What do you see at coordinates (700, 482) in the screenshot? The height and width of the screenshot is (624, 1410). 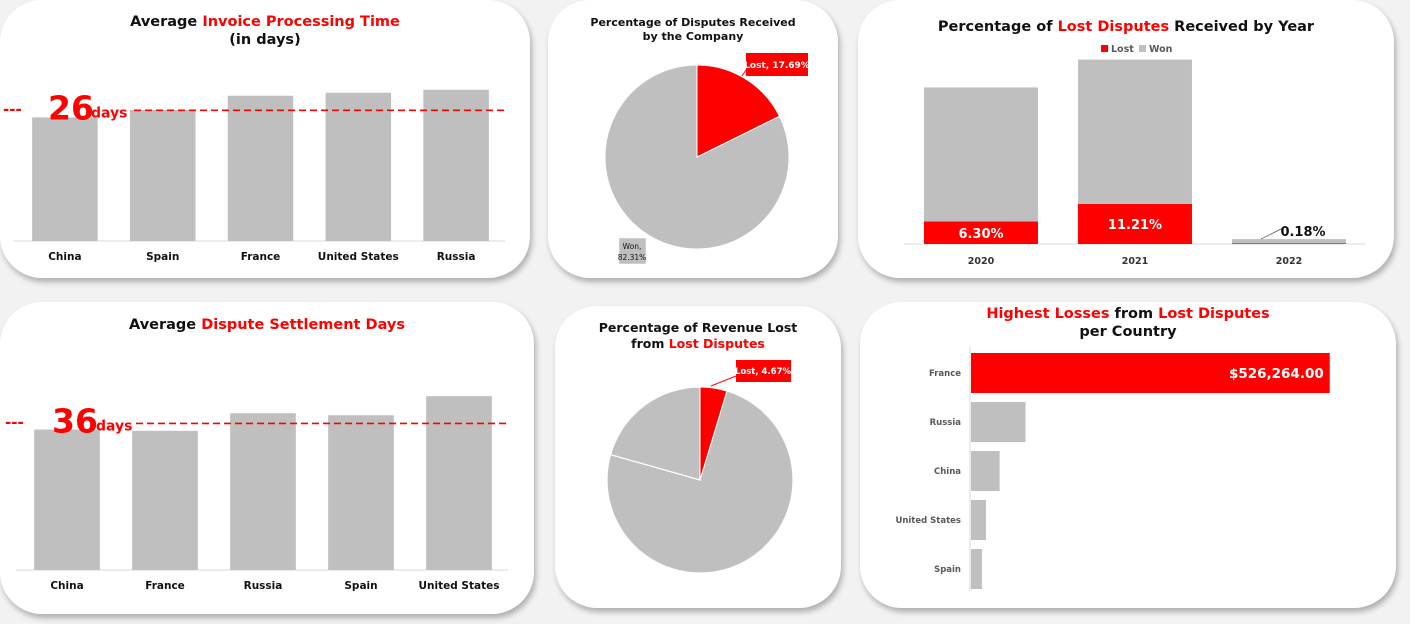 I see `pie-slice-won` at bounding box center [700, 482].